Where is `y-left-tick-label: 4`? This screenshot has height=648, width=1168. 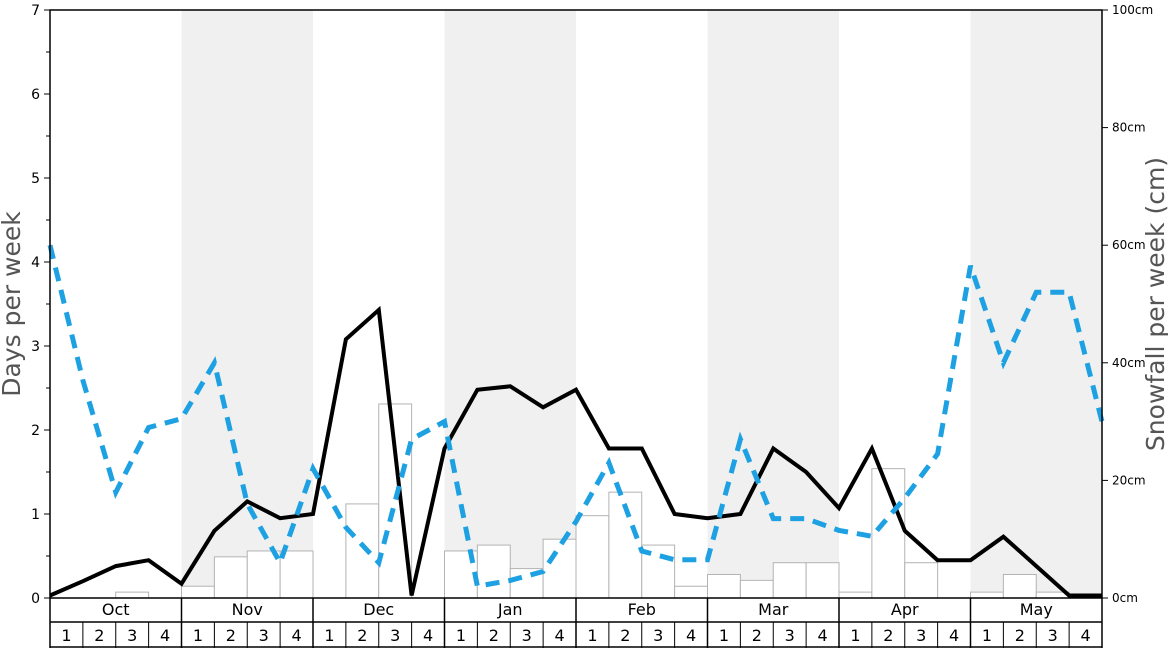 y-left-tick-label: 4 is located at coordinates (35, 263).